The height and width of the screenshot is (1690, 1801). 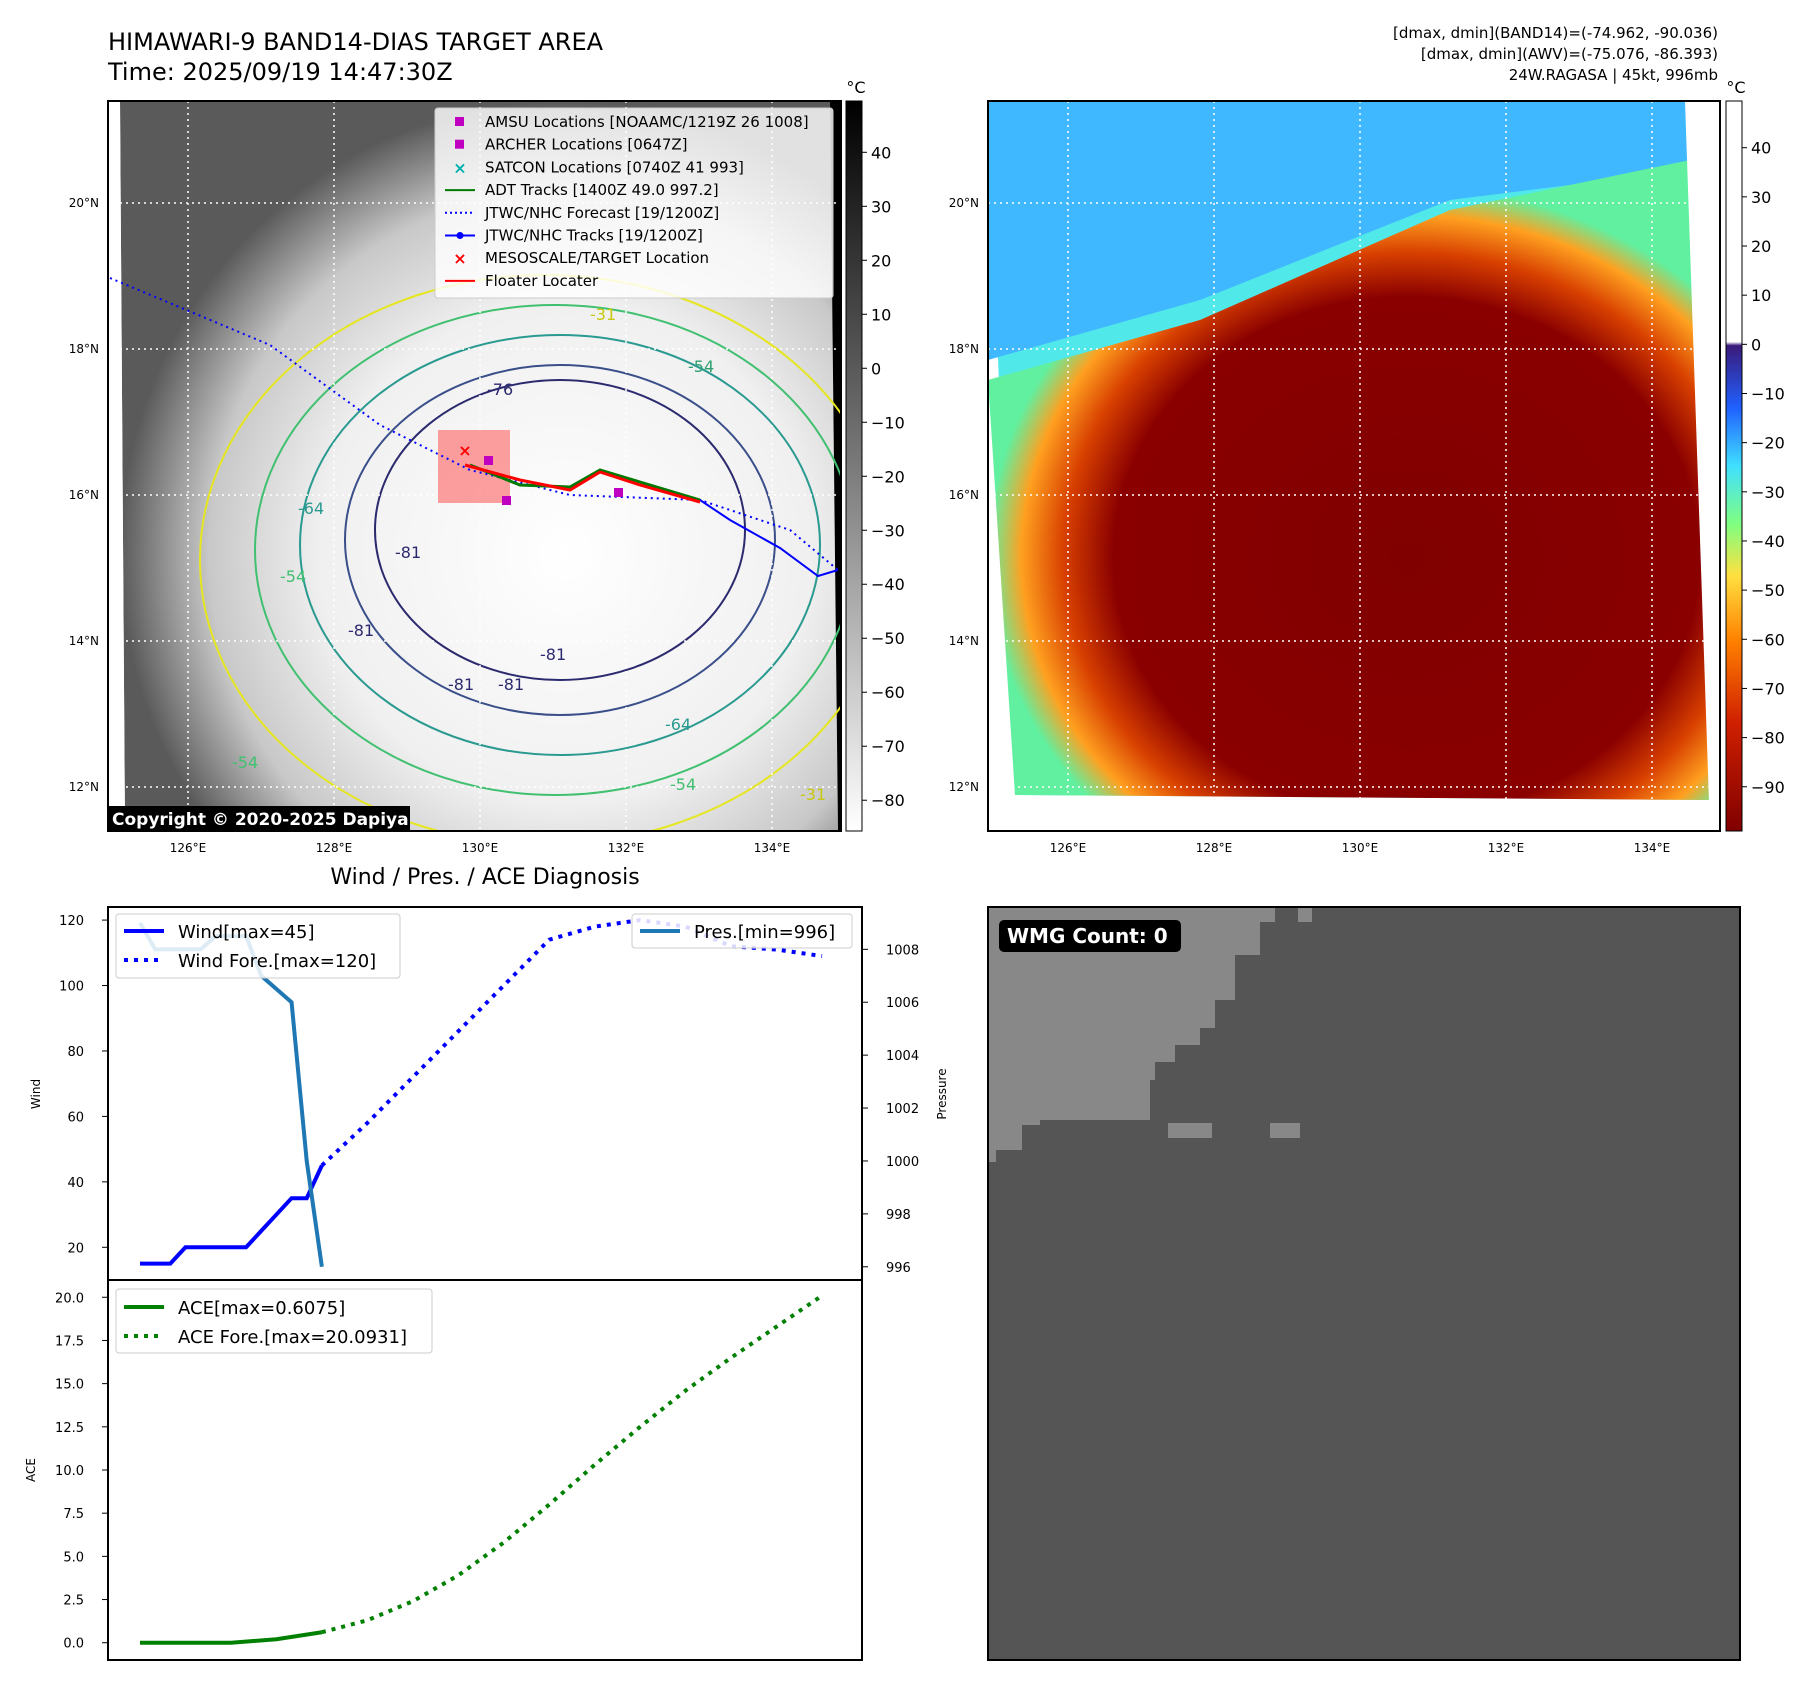 What do you see at coordinates (898, 1215) in the screenshot?
I see `pressure-tick-label: 998` at bounding box center [898, 1215].